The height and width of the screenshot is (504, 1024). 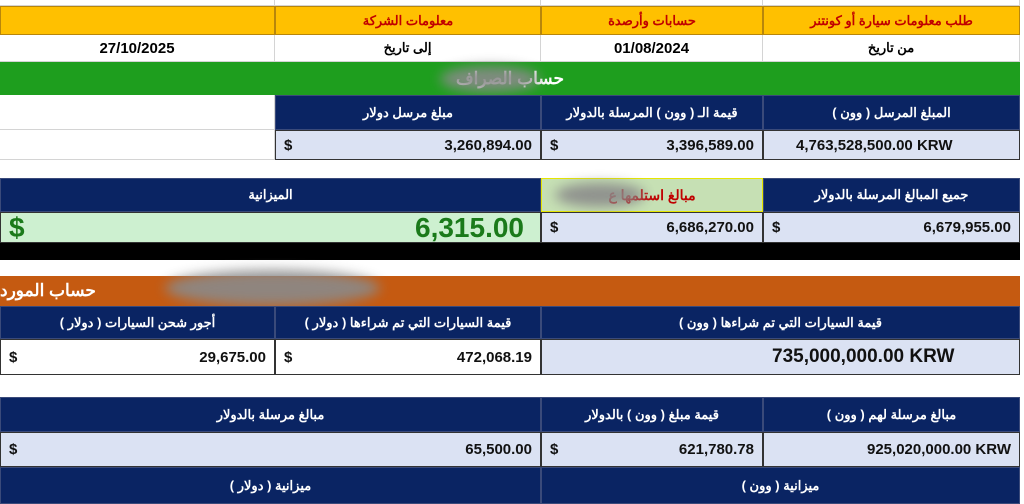 I want to click on sent-won-cell: 4,763,528,500.00 KRW, so click(x=891, y=145).